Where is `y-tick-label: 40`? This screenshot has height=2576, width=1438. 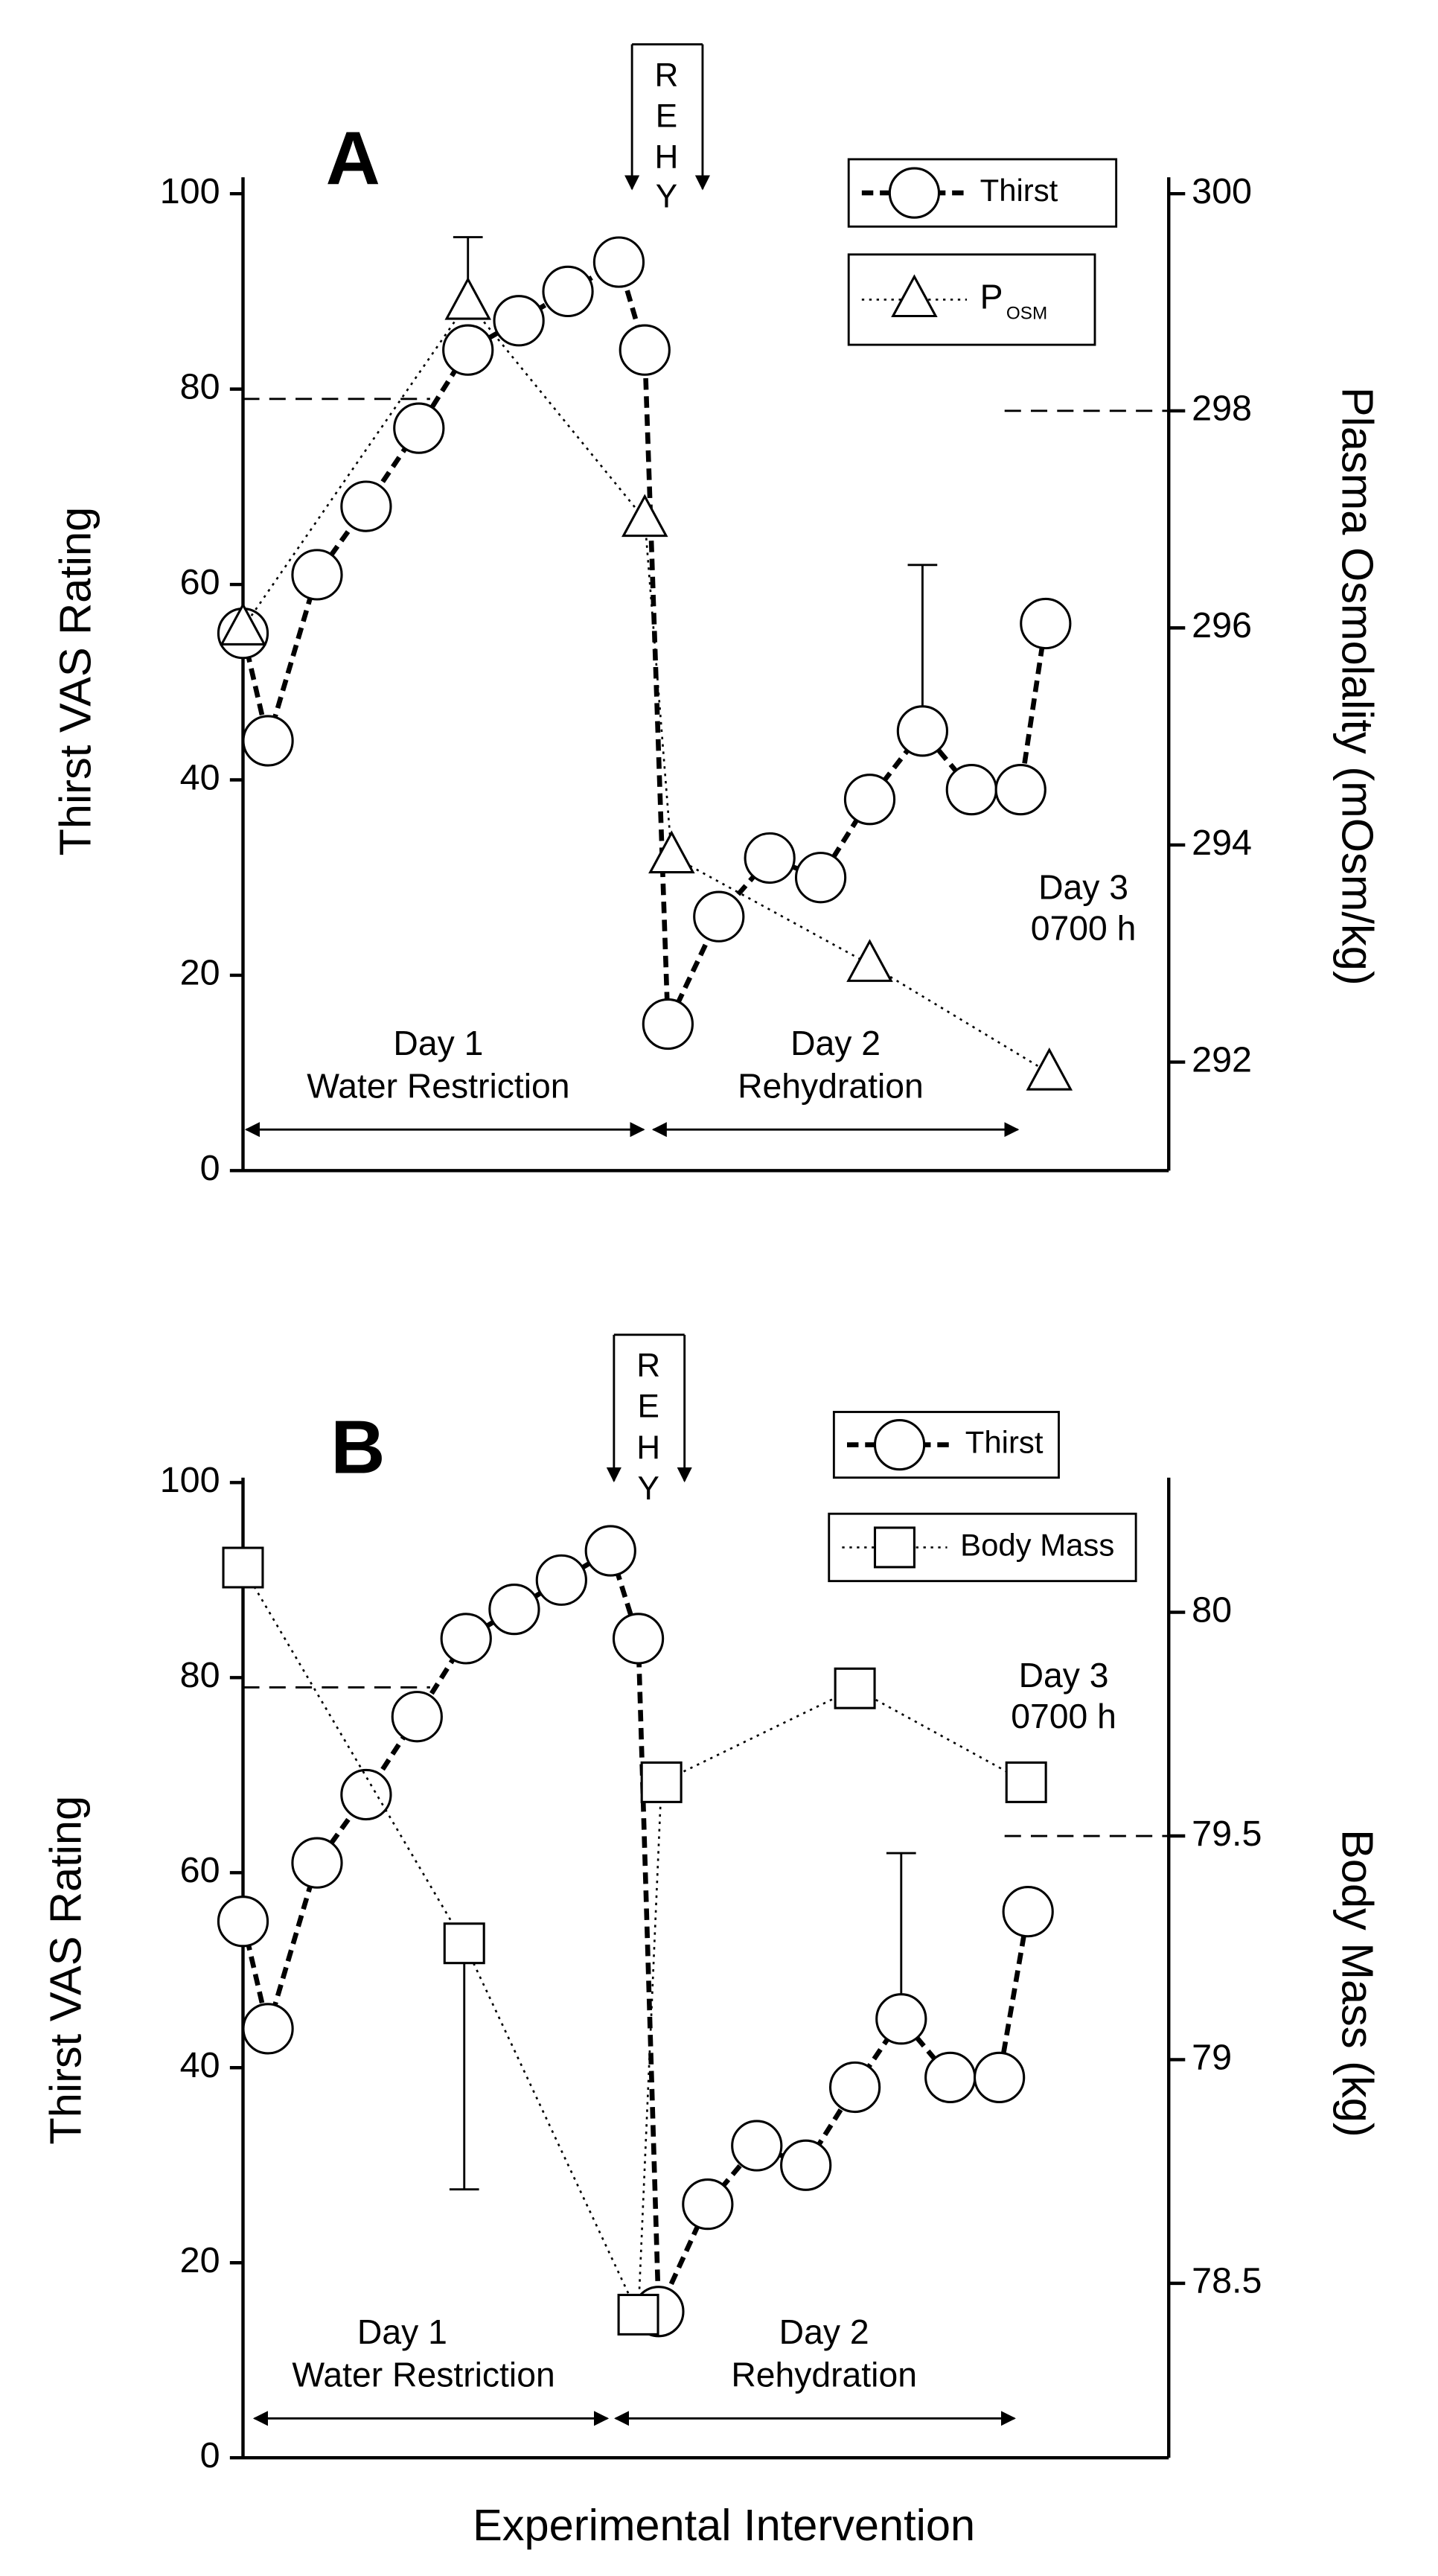
y-tick-label: 40 is located at coordinates (200, 777).